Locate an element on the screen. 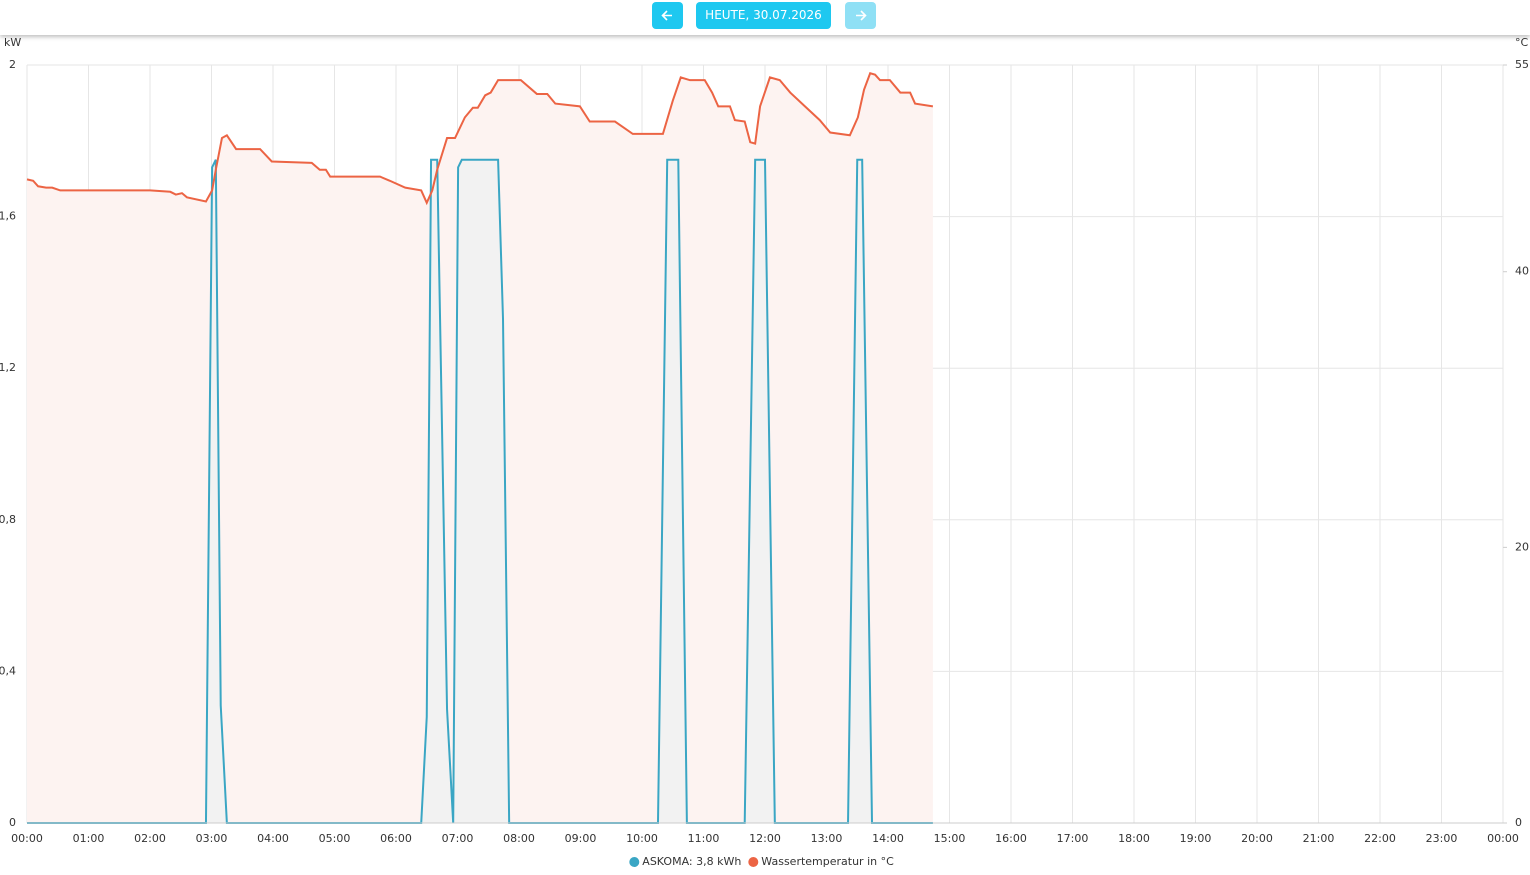 Image resolution: width=1530 pixels, height=875 pixels. x-tick-label: 13:00 is located at coordinates (827, 838).